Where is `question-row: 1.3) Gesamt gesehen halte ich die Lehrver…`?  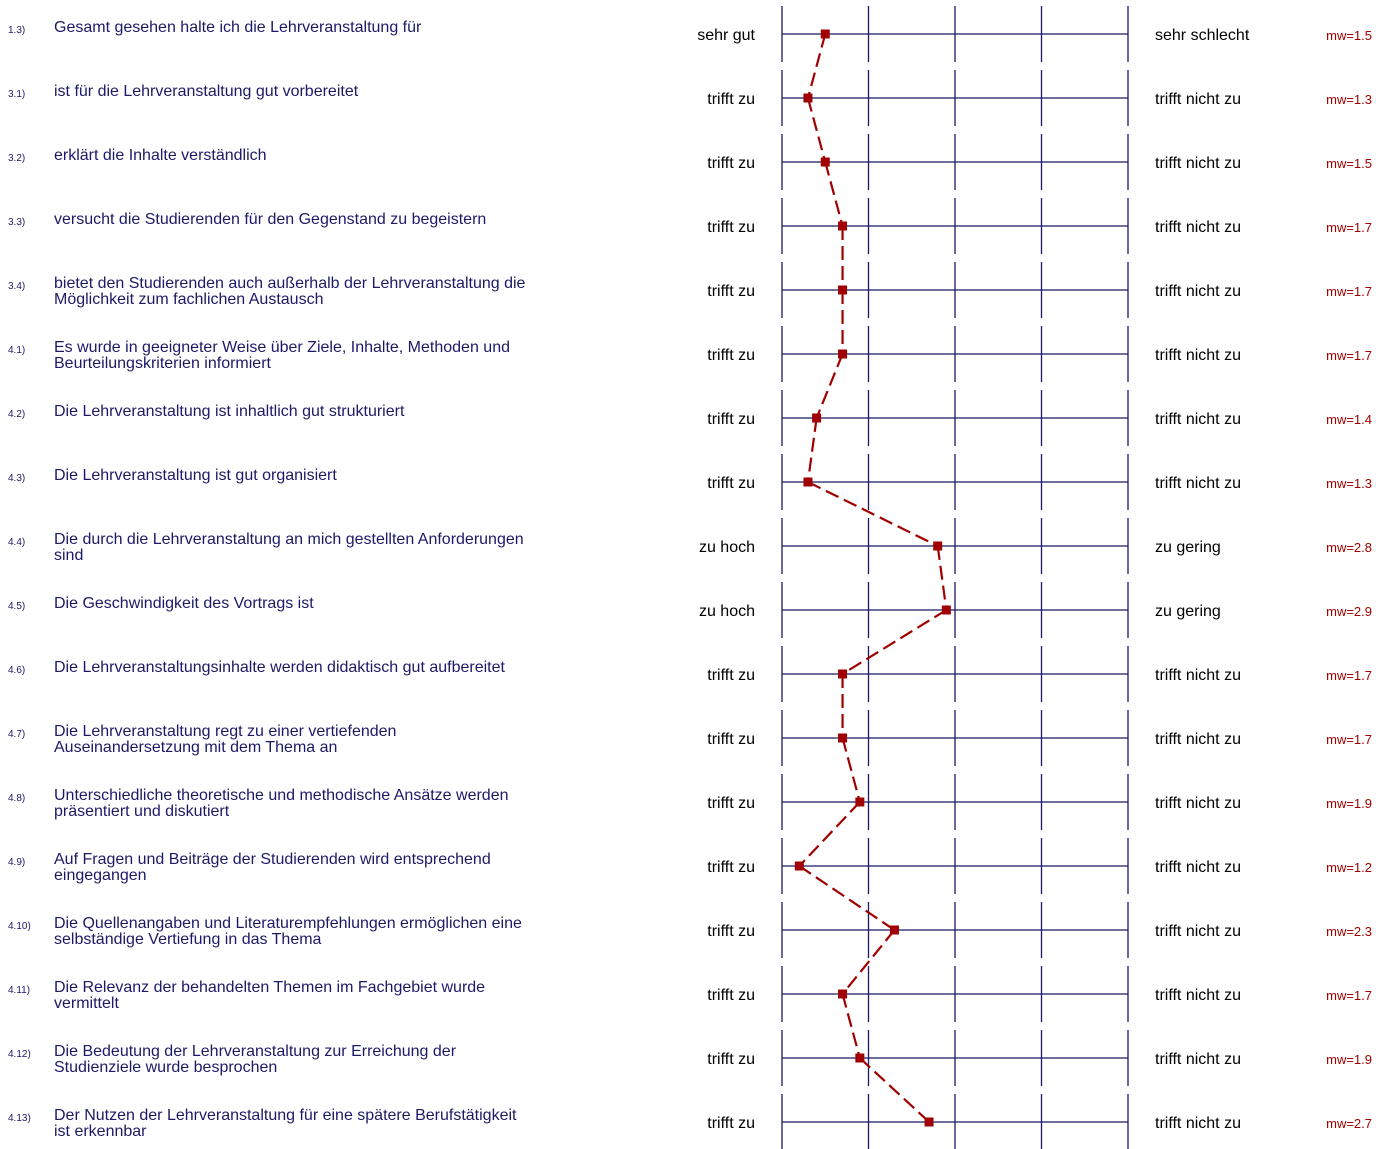
question-row: 1.3) Gesamt gesehen halte ich die Lehrver… is located at coordinates (690, 31).